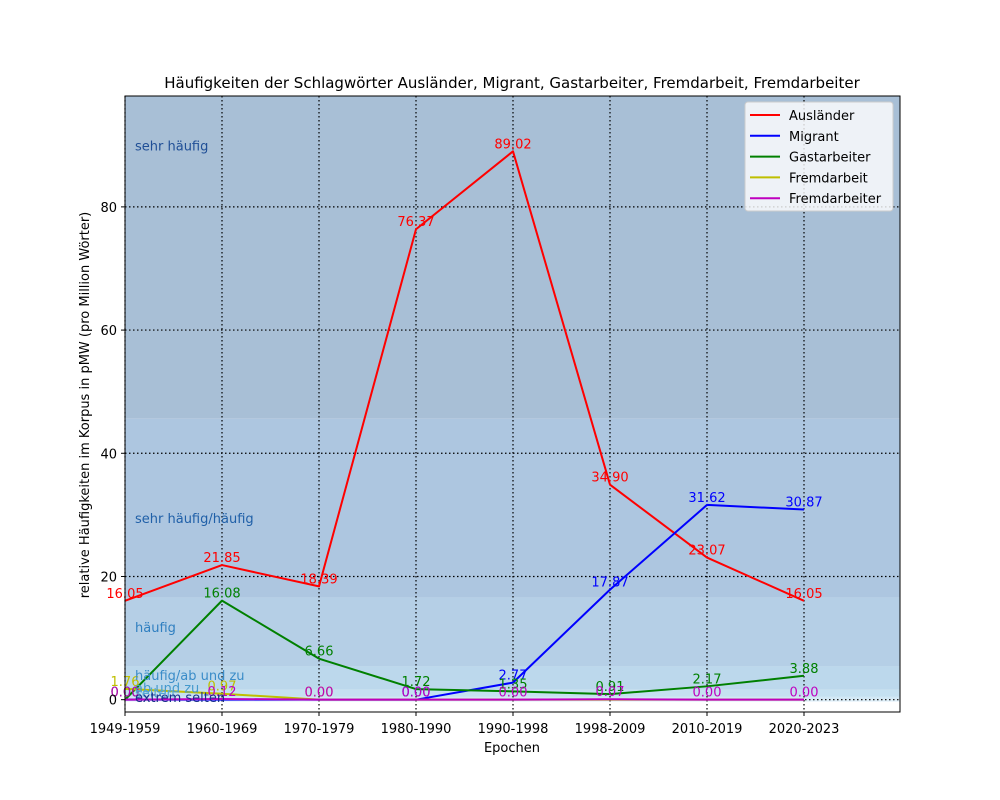 The width and height of the screenshot is (1000, 800). What do you see at coordinates (707, 679) in the screenshot?
I see `data-label-2-6: 2.17` at bounding box center [707, 679].